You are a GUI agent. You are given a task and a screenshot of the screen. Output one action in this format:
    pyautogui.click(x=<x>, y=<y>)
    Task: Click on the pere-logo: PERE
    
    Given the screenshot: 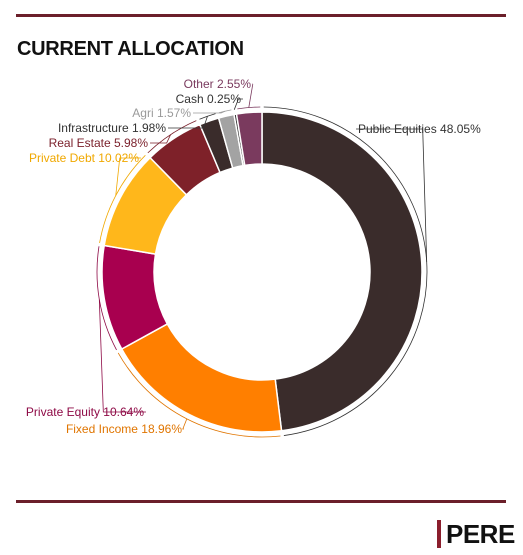 What is the action you would take?
    pyautogui.click(x=476, y=534)
    